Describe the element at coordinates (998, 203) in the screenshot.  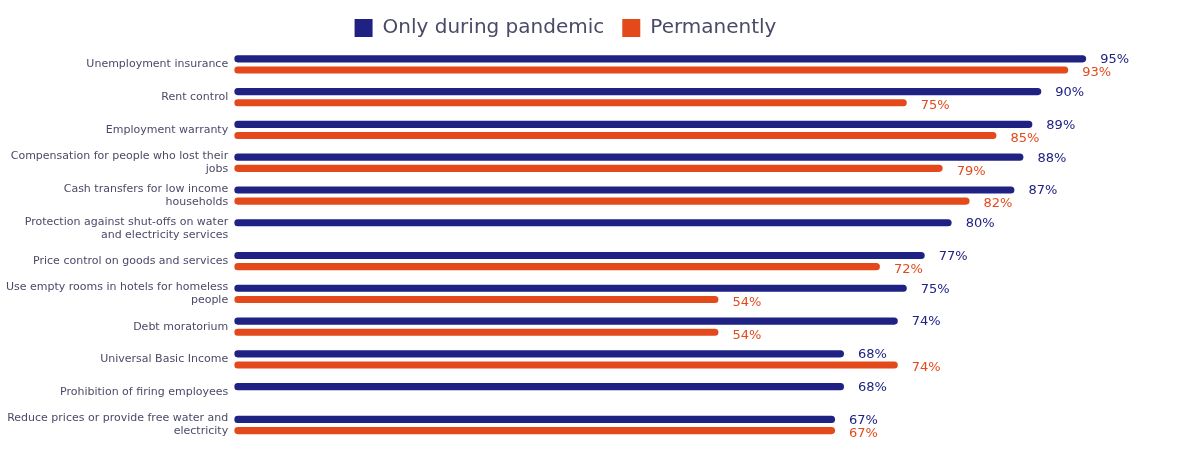
I see `data-label: 82%` at that location.